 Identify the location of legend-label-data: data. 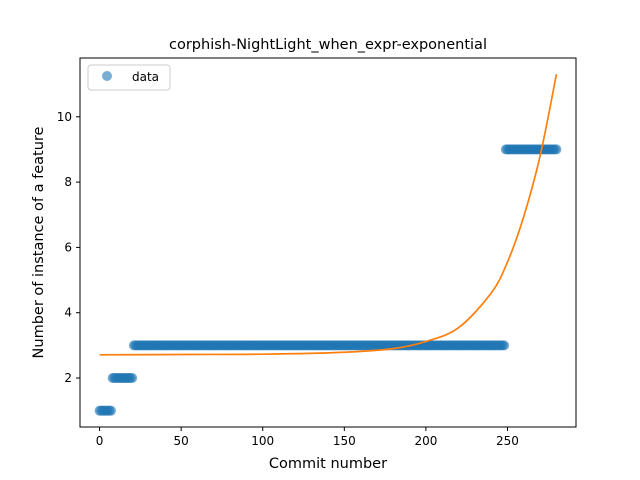
(145, 77).